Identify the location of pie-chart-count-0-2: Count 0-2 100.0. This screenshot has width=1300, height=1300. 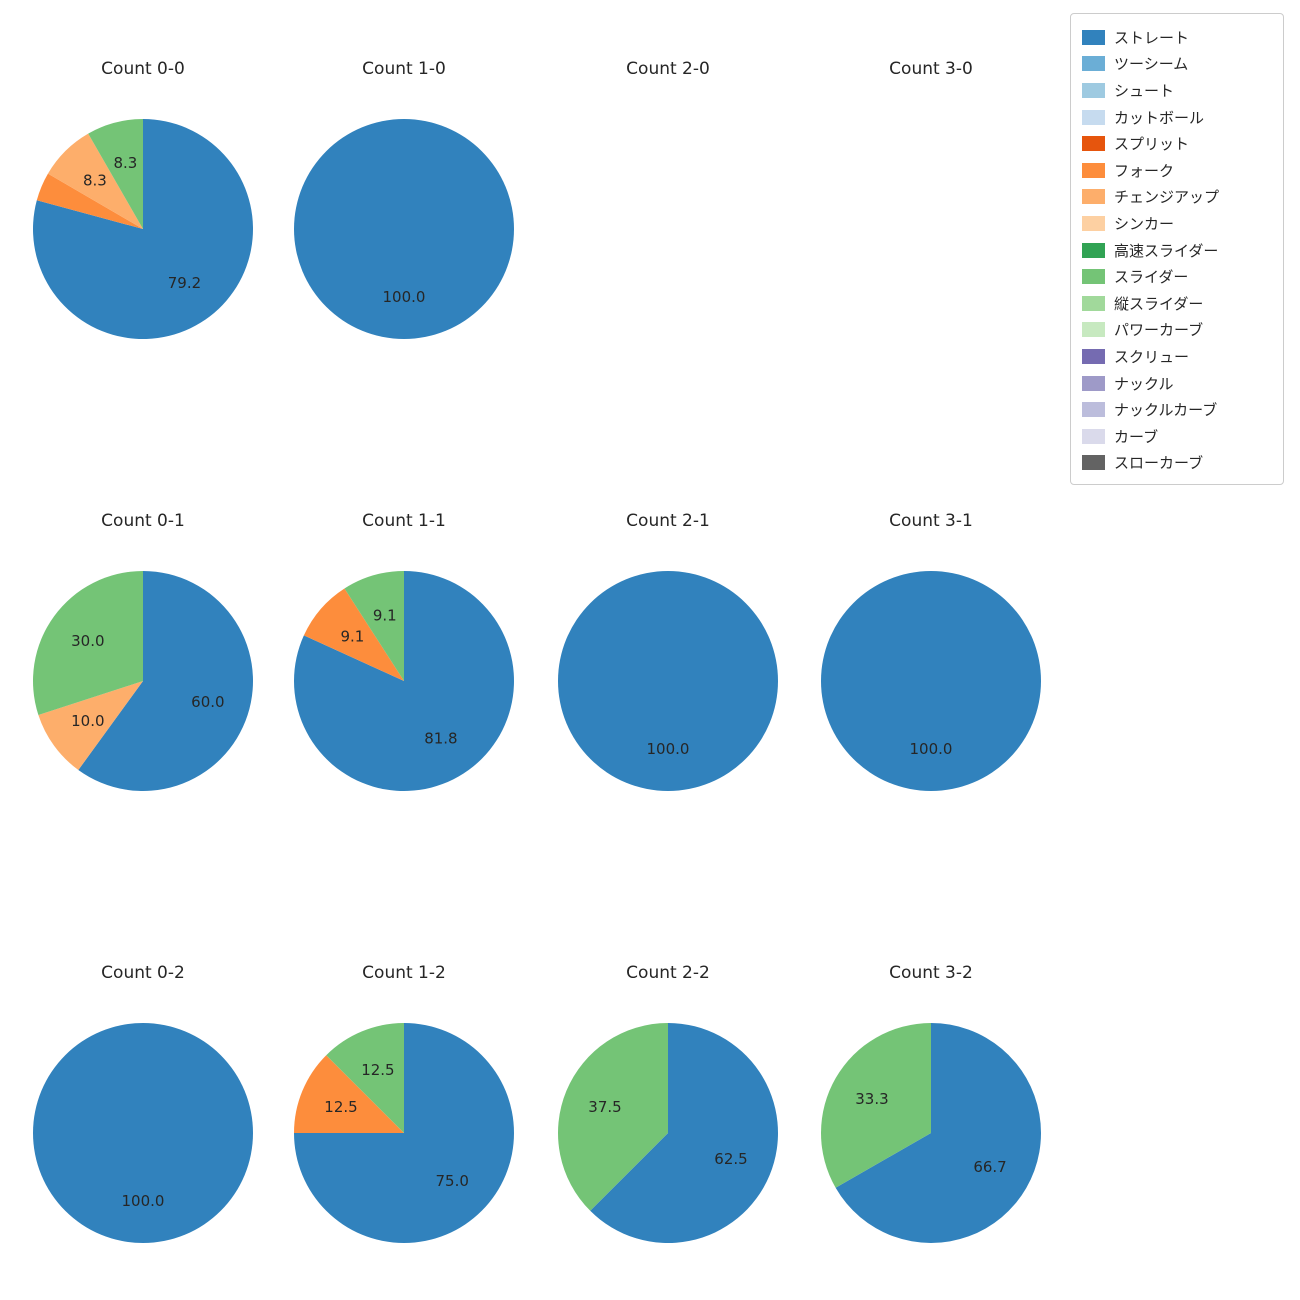
(143, 1103).